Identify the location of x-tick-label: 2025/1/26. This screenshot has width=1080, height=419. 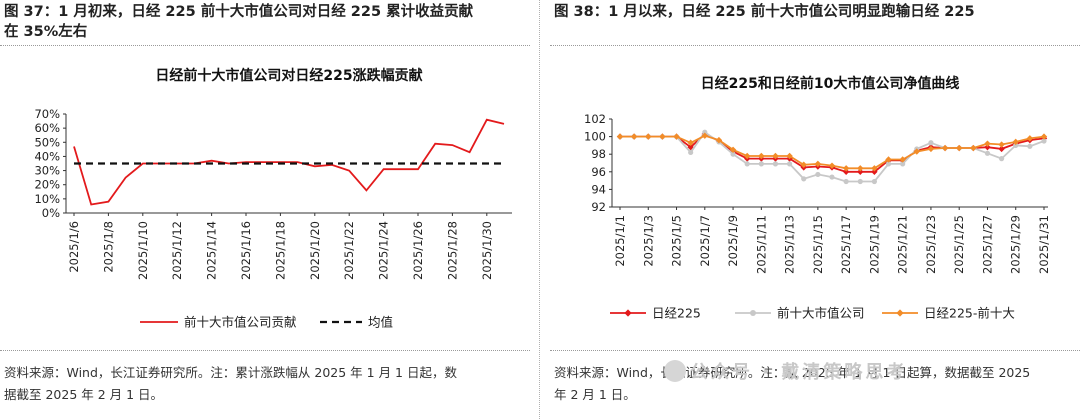
(418, 250).